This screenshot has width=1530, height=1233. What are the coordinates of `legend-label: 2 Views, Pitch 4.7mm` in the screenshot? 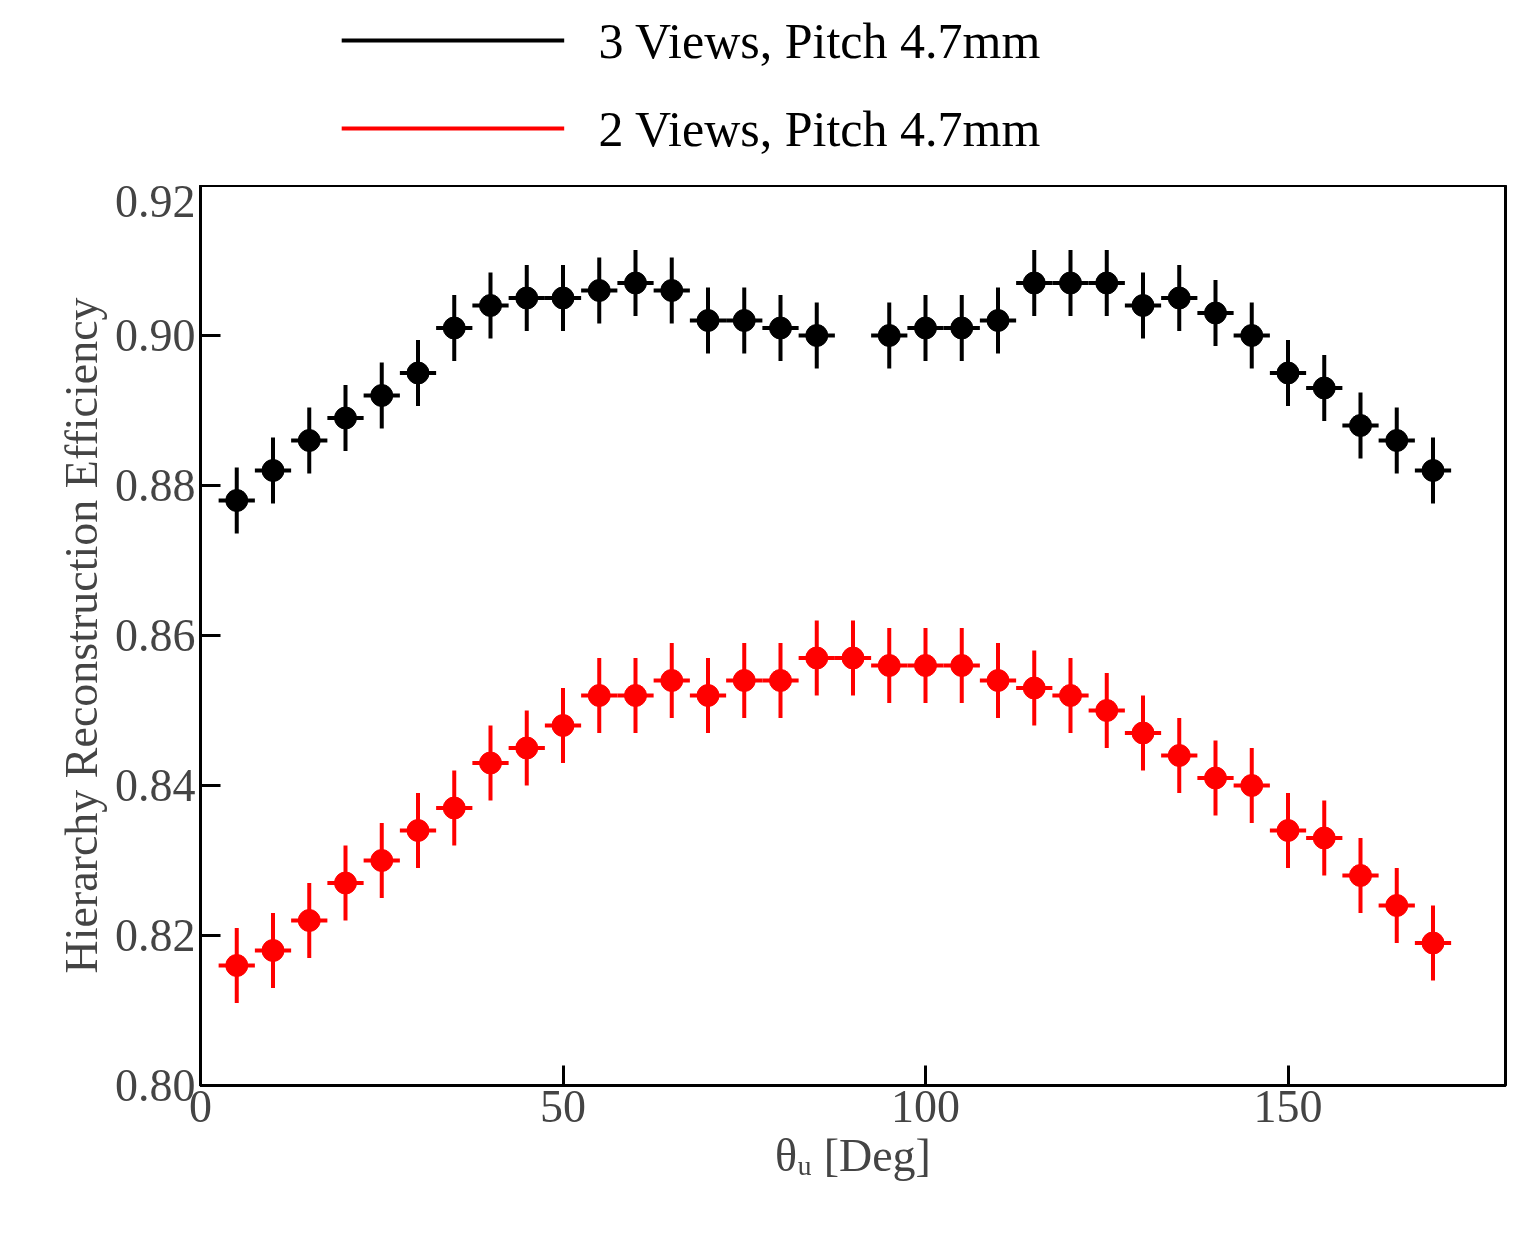 It's located at (819, 128).